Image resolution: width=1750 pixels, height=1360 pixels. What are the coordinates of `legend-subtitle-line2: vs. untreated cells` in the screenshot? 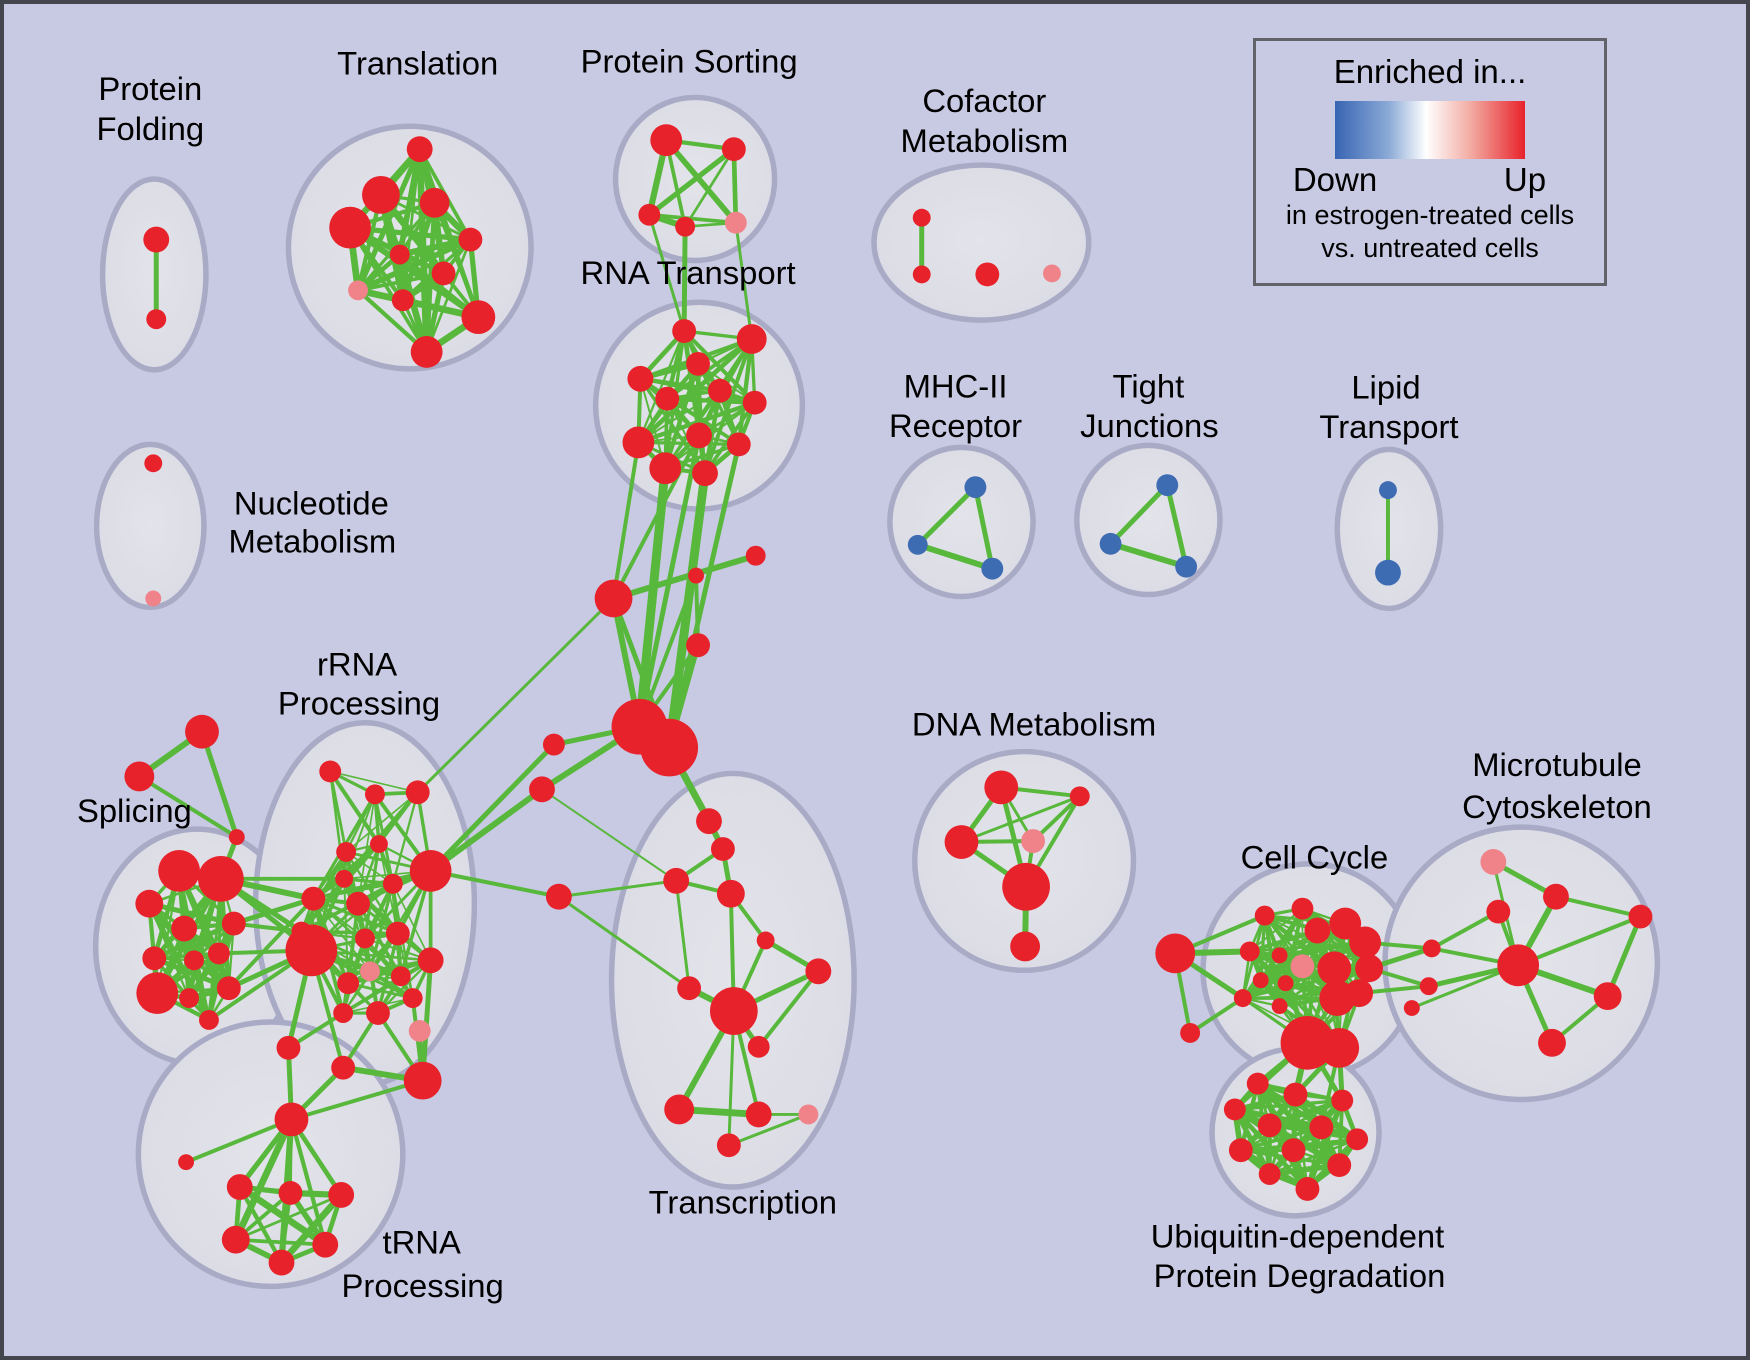 It's located at (1430, 248).